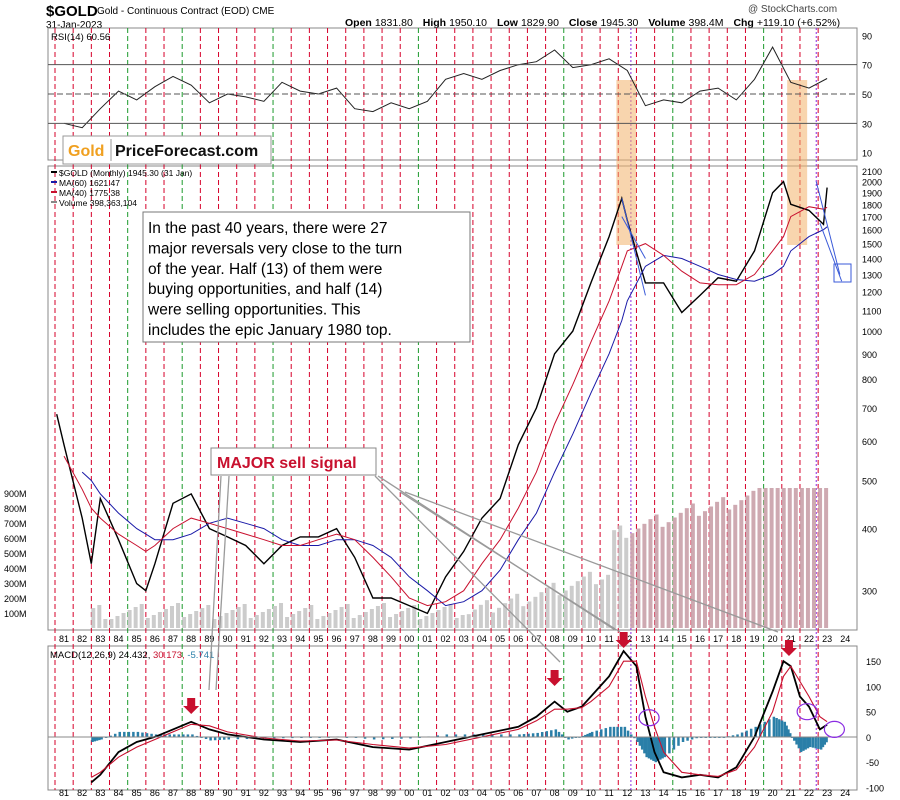 The width and height of the screenshot is (900, 800). Describe the element at coordinates (74, 25) in the screenshot. I see `chart-date: 31-Jan-2023` at that location.